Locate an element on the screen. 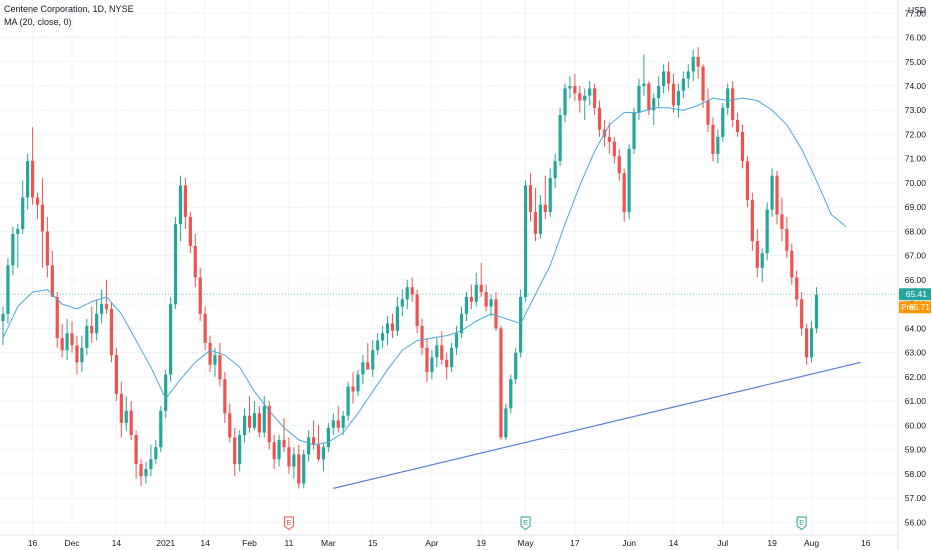 The width and height of the screenshot is (932, 550). time-tick-label: 2021 is located at coordinates (165, 543).